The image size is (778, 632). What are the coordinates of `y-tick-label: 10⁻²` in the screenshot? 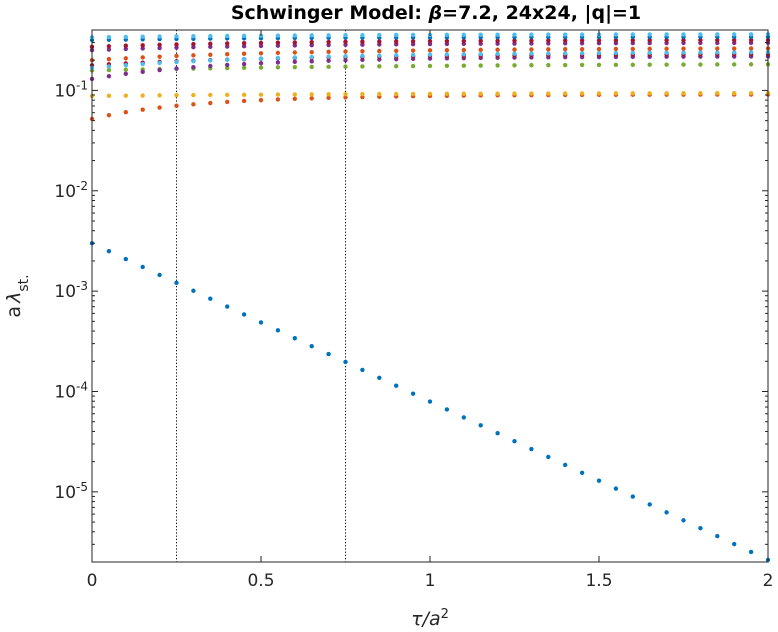 It's located at (71, 190).